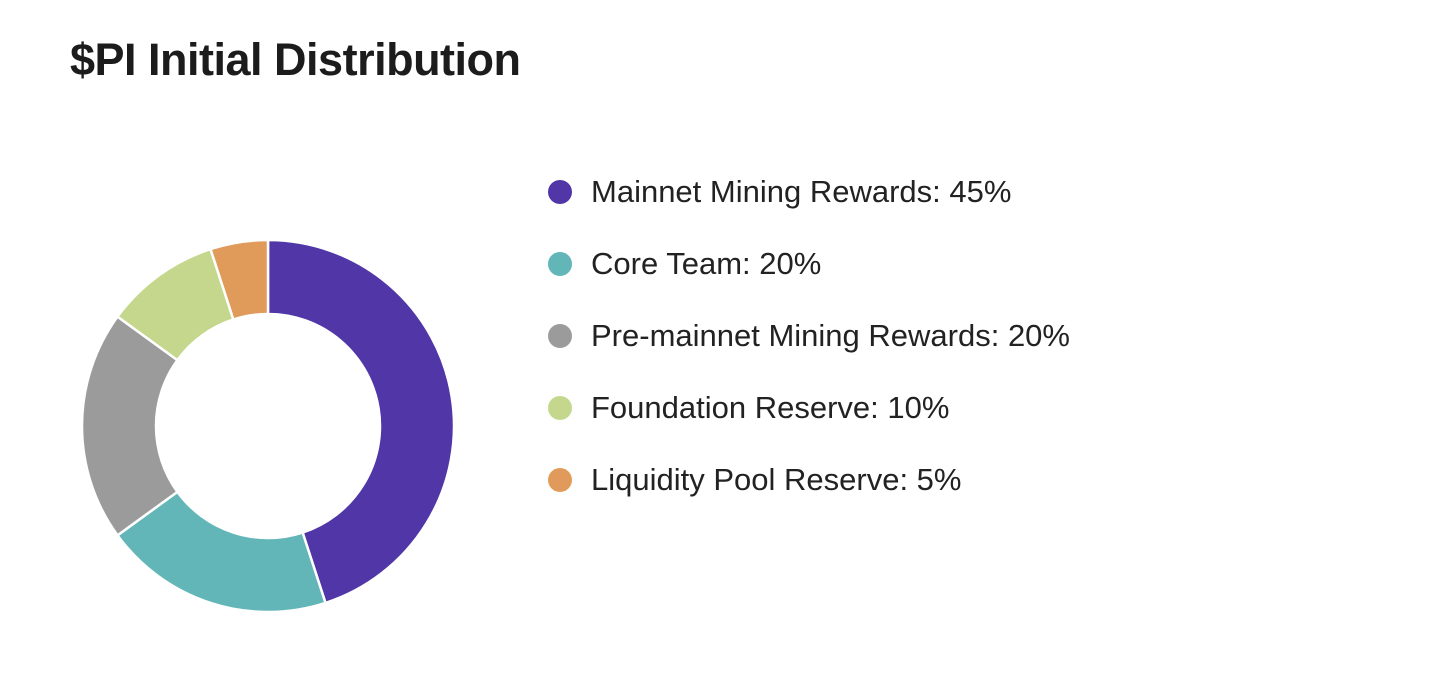  I want to click on slice-pre-mainnet-mining-rewards, so click(129, 426).